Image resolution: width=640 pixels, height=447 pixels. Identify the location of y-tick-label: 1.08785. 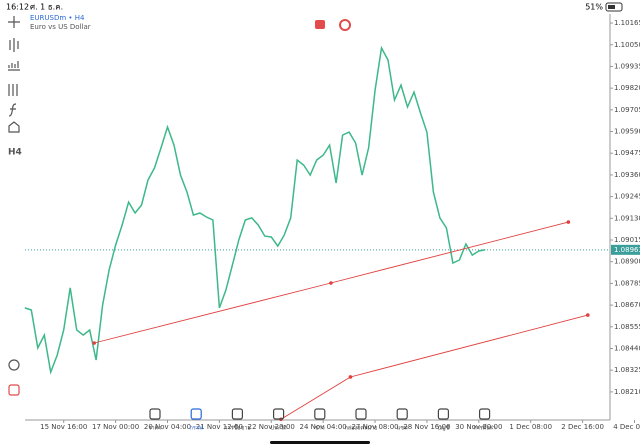
(627, 283).